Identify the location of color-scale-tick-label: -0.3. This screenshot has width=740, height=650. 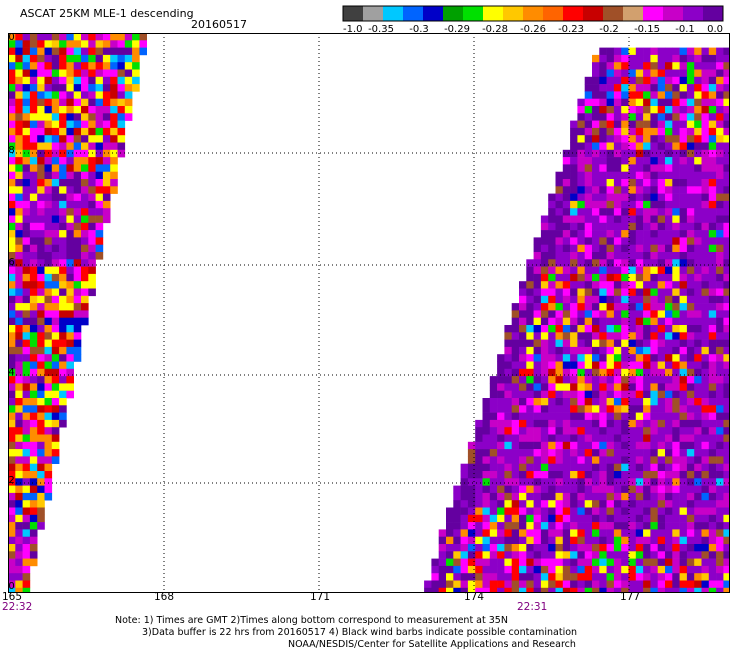
(419, 28).